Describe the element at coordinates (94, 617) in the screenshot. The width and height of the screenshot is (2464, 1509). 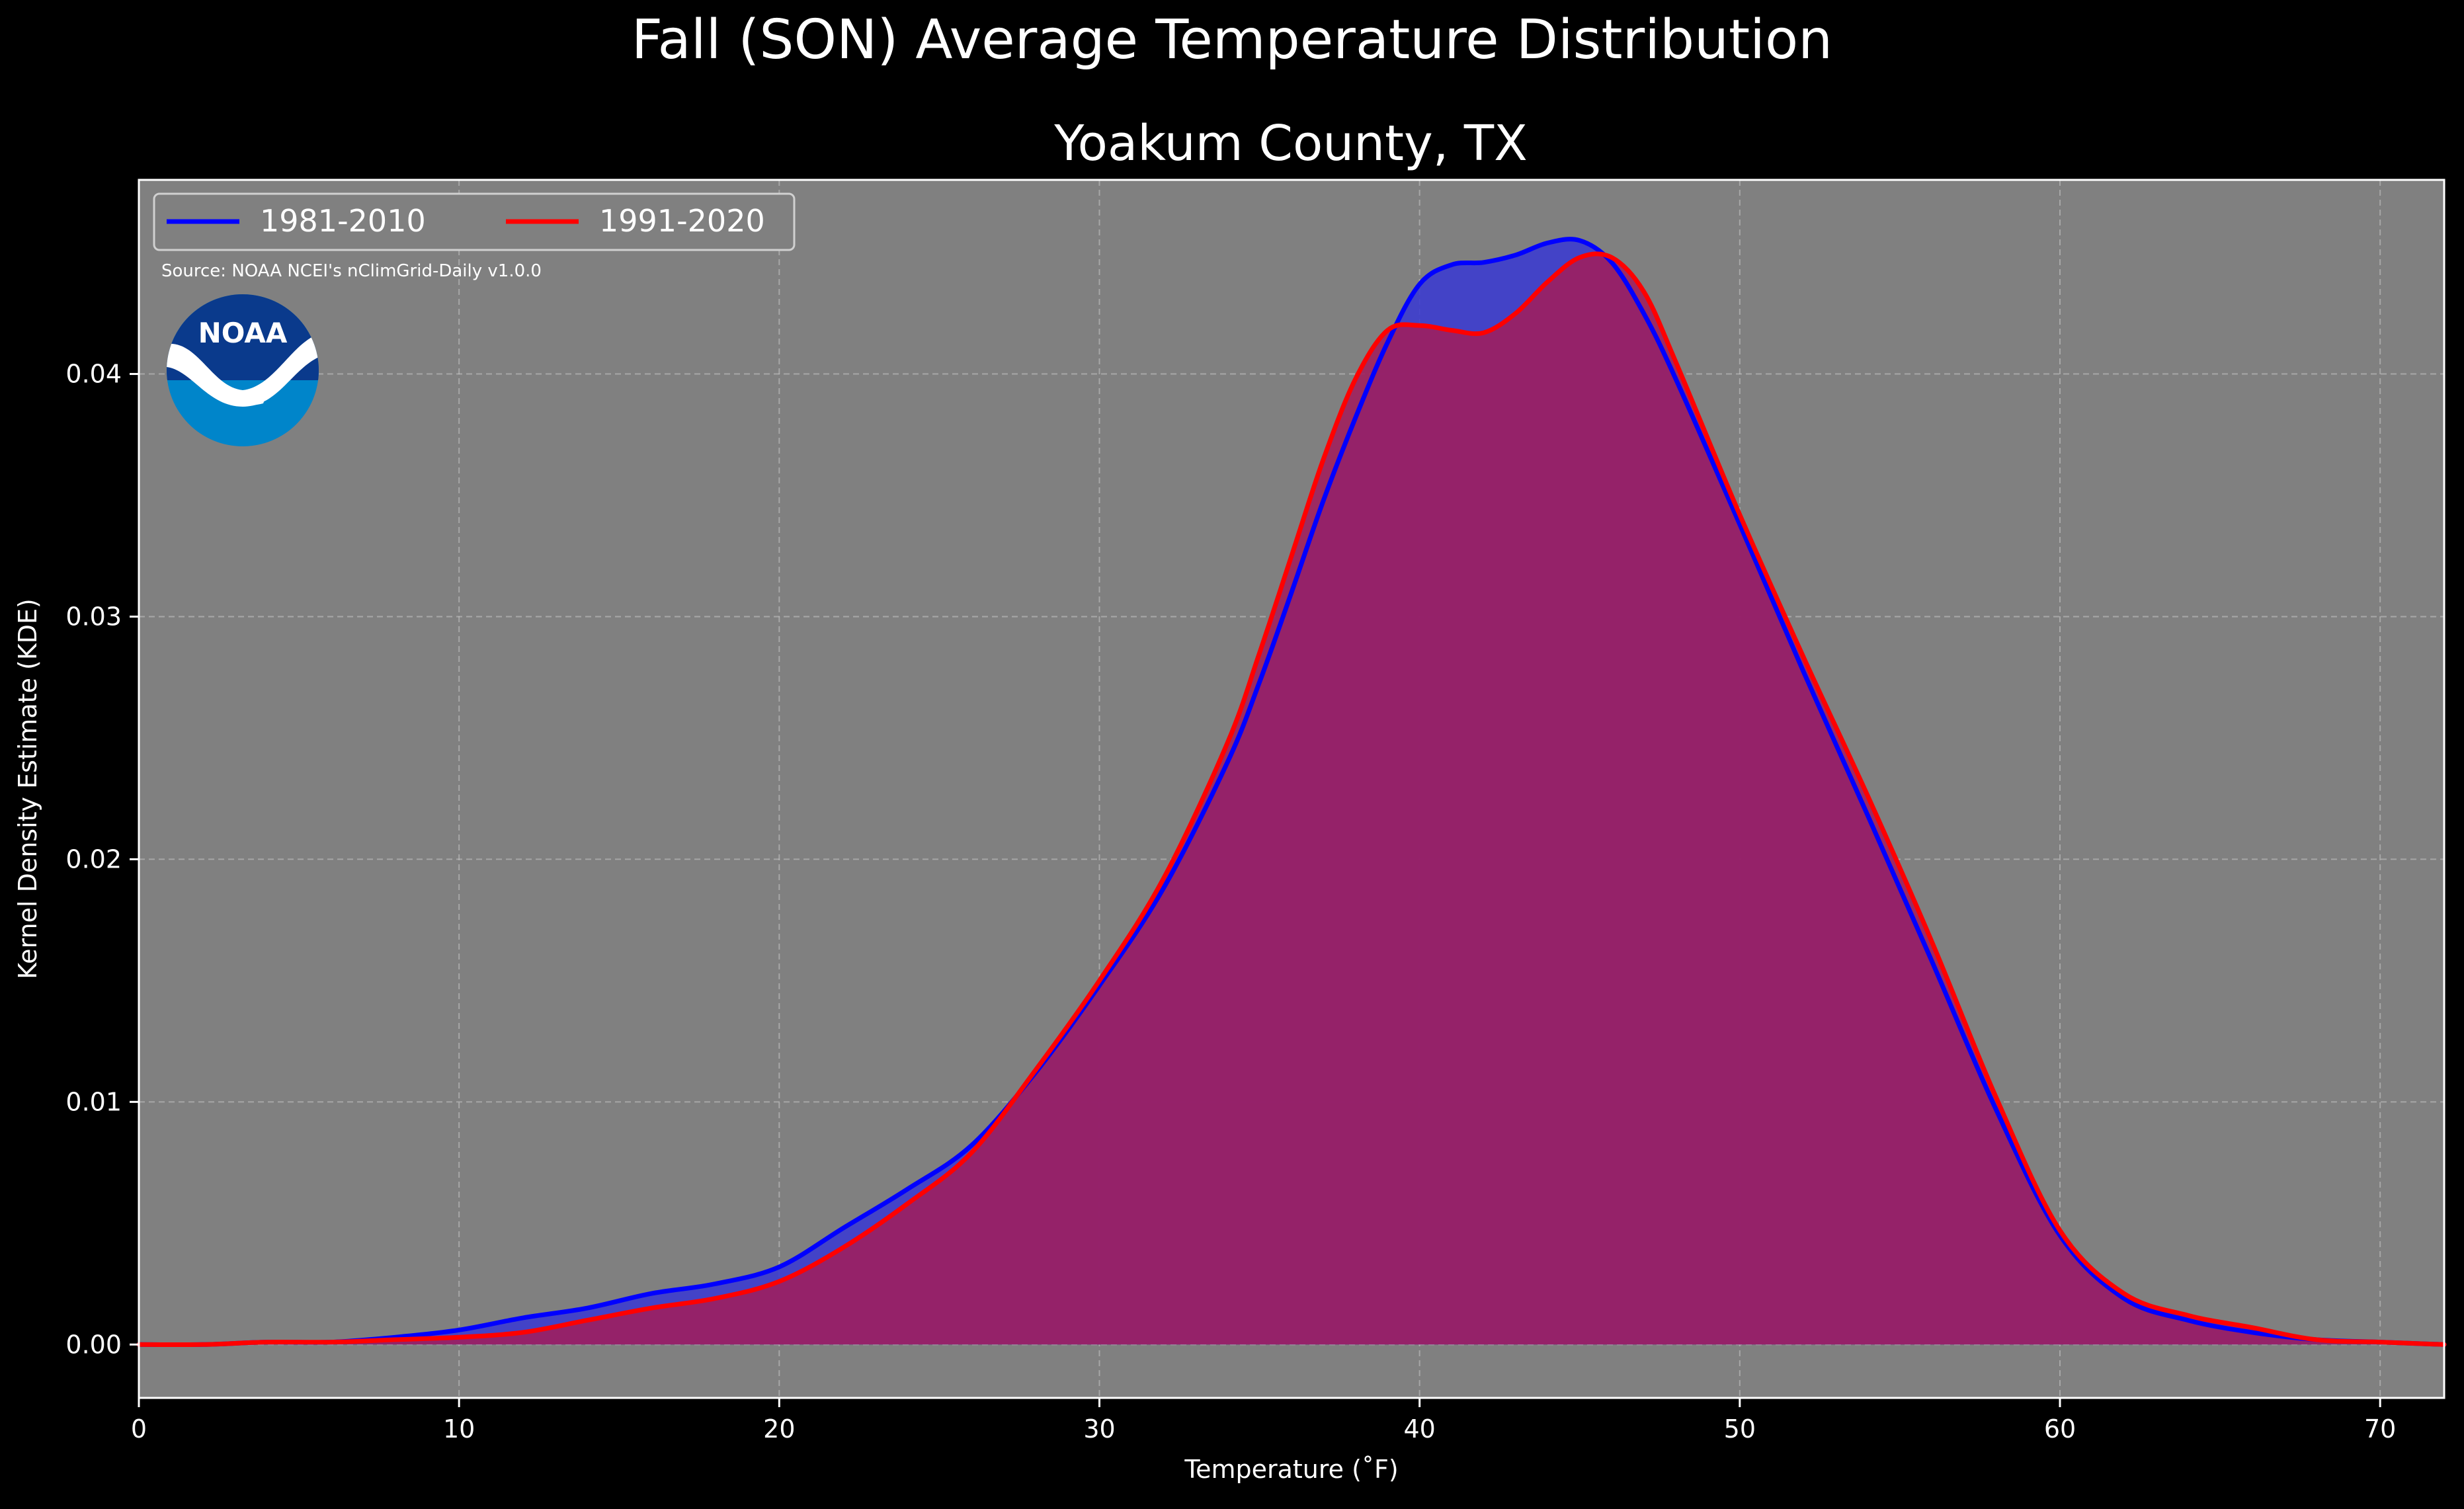
I see `y-tick-label: 0.03` at that location.